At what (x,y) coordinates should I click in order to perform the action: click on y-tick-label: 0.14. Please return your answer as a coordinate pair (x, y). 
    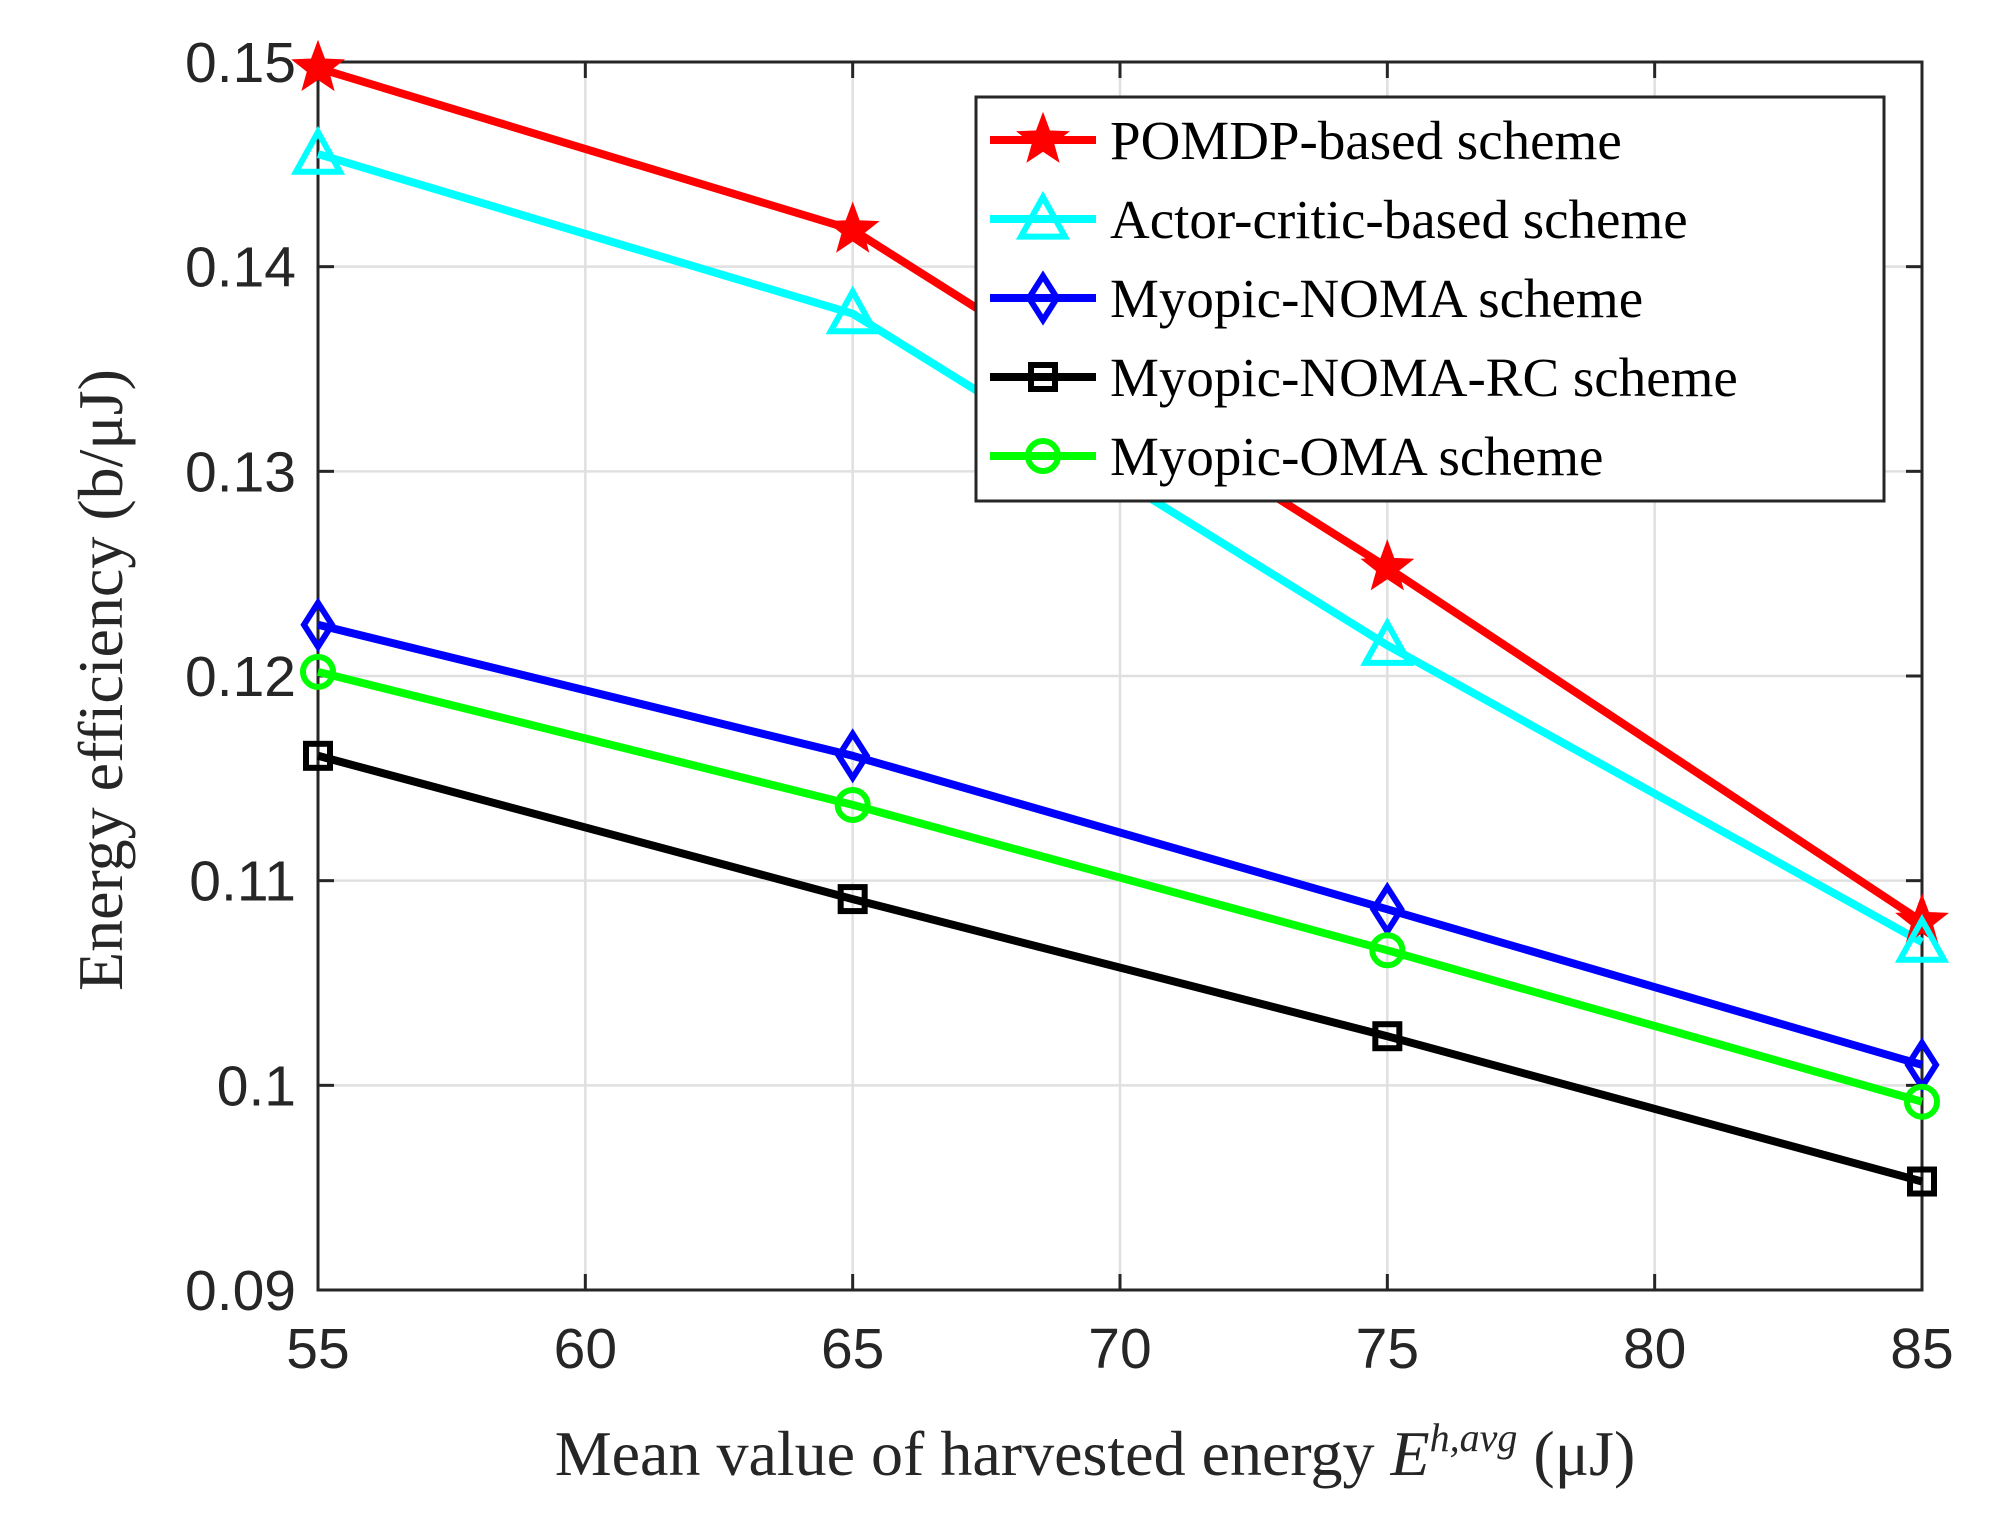
    Looking at the image, I should click on (240, 268).